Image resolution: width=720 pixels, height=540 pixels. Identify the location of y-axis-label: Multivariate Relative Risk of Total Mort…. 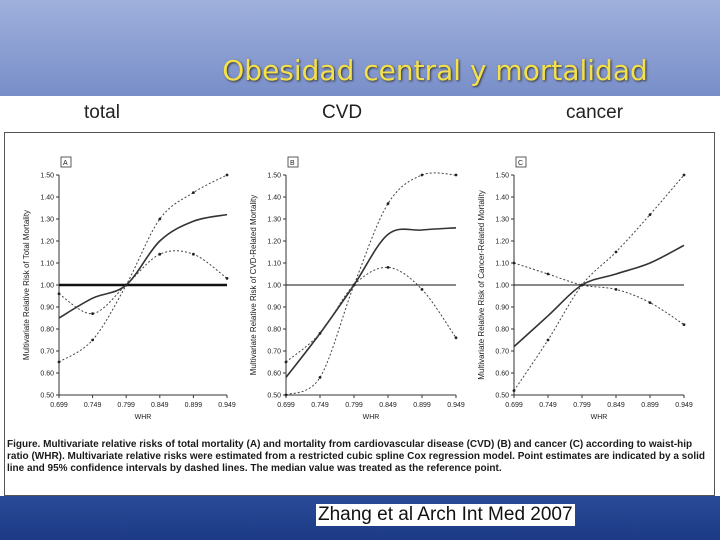
(26, 285).